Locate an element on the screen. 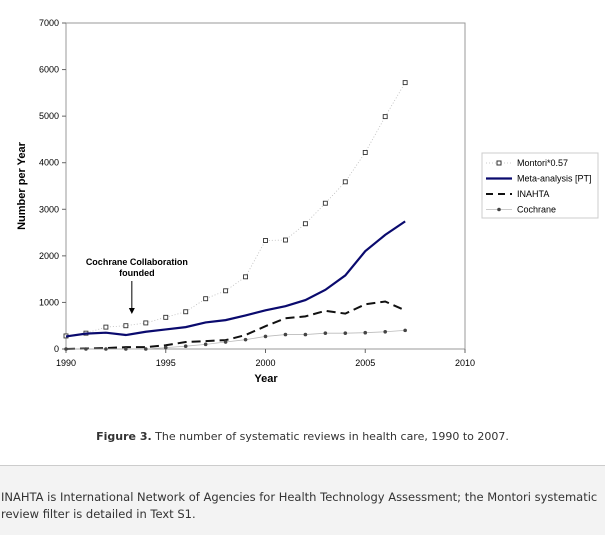  y-tick-label: 5000 is located at coordinates (49, 116).